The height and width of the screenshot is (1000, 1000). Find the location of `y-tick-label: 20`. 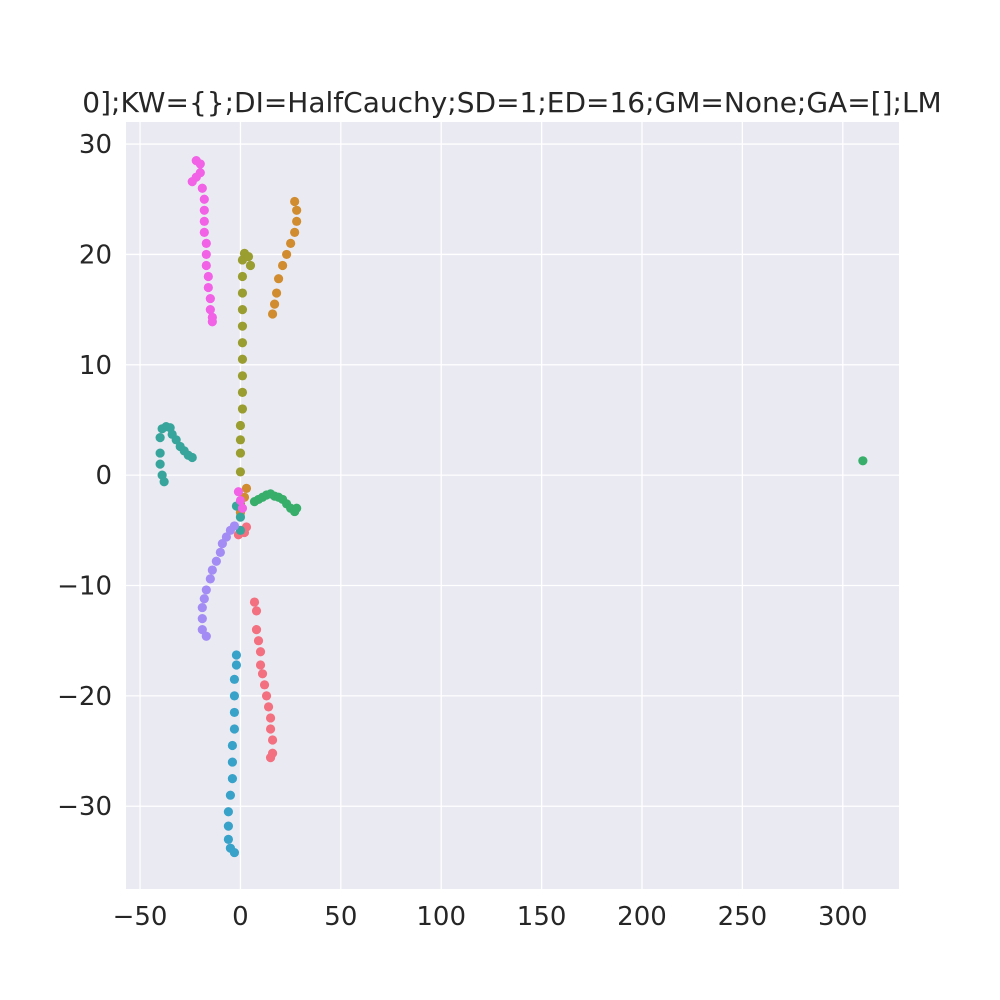

y-tick-label: 20 is located at coordinates (95, 255).